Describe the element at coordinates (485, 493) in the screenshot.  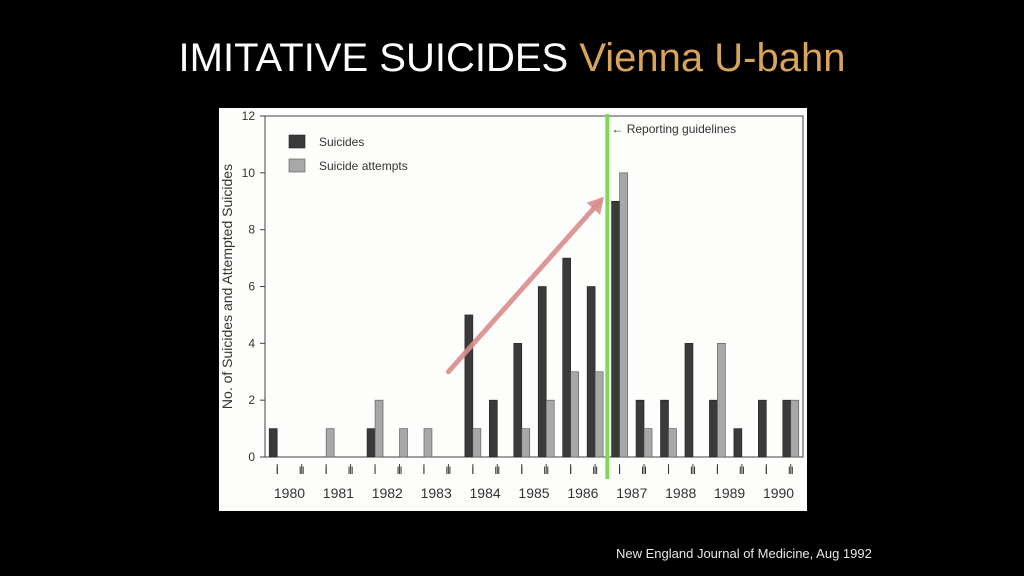
I see `x-year-label: 1984` at that location.